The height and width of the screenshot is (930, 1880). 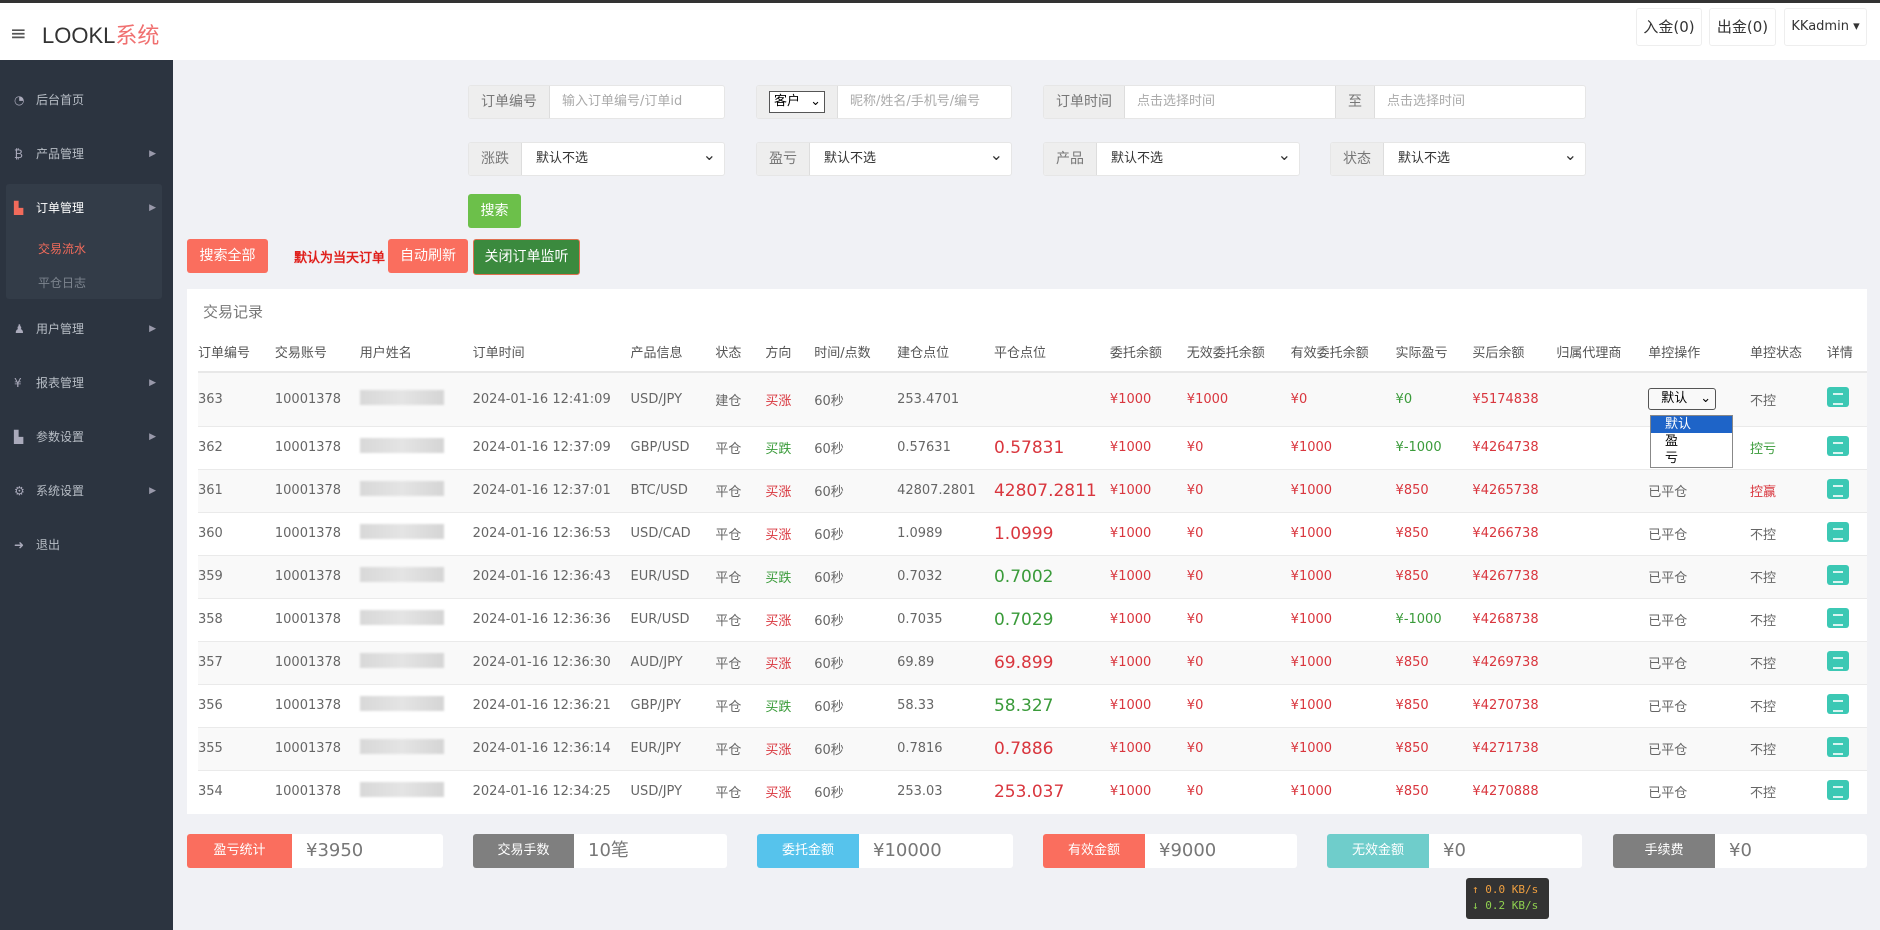 I want to click on customer-input: 昵称/姓名/手机号/编号, so click(x=915, y=101).